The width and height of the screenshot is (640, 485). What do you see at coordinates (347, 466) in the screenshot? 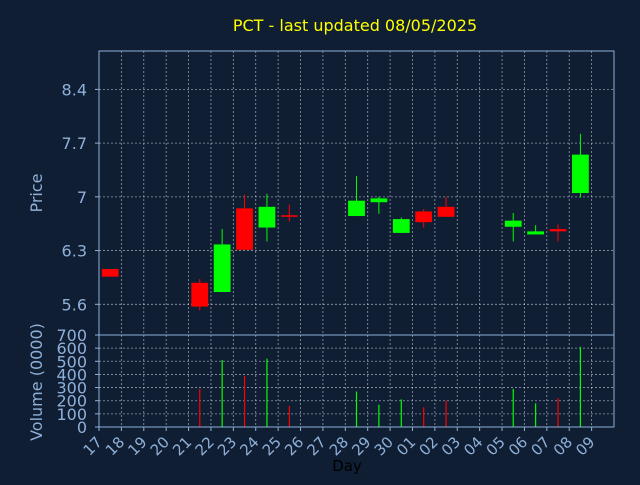
I see `day-axis-label: Day` at bounding box center [347, 466].